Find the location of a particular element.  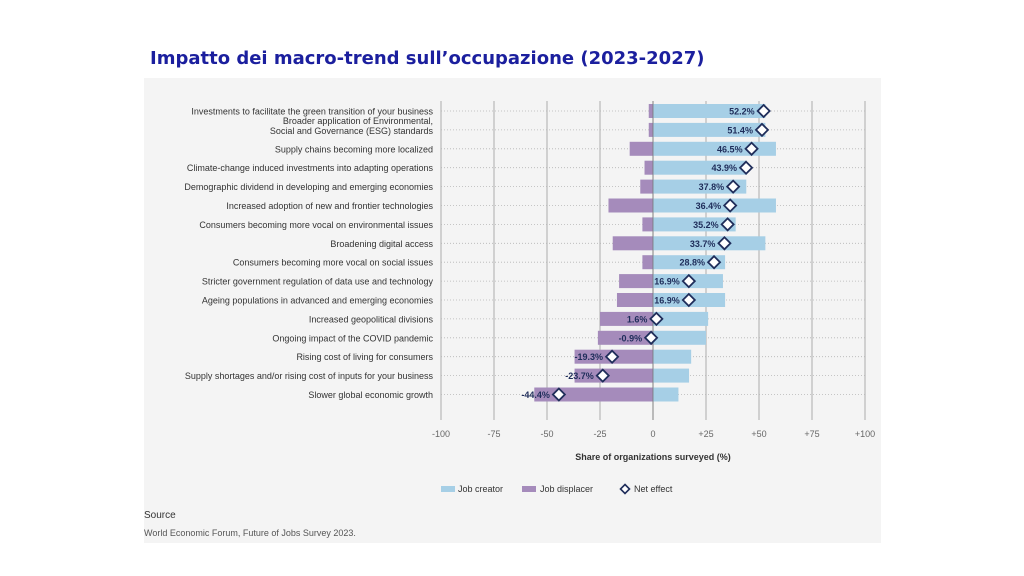

net-effect-label: -23.7% is located at coordinates (579, 376).